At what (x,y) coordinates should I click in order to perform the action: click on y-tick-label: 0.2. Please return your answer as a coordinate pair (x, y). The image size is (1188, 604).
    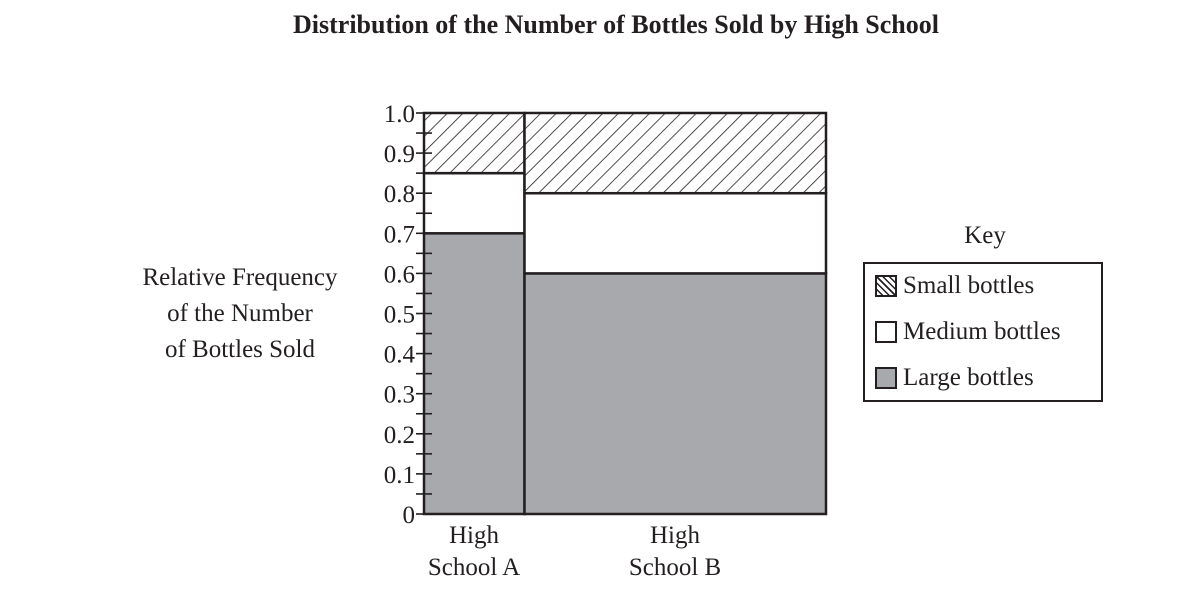
    Looking at the image, I should click on (399, 435).